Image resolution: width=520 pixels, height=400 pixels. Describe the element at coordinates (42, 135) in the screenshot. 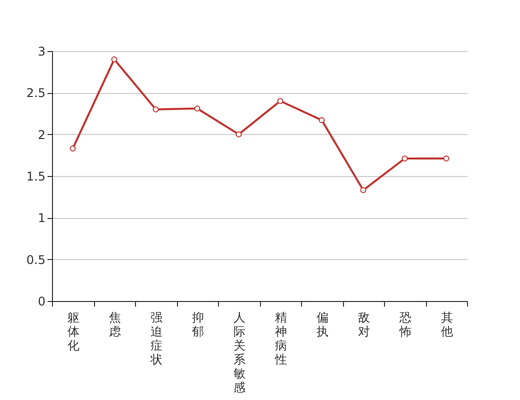

I see `y-tick-label: 2` at that location.